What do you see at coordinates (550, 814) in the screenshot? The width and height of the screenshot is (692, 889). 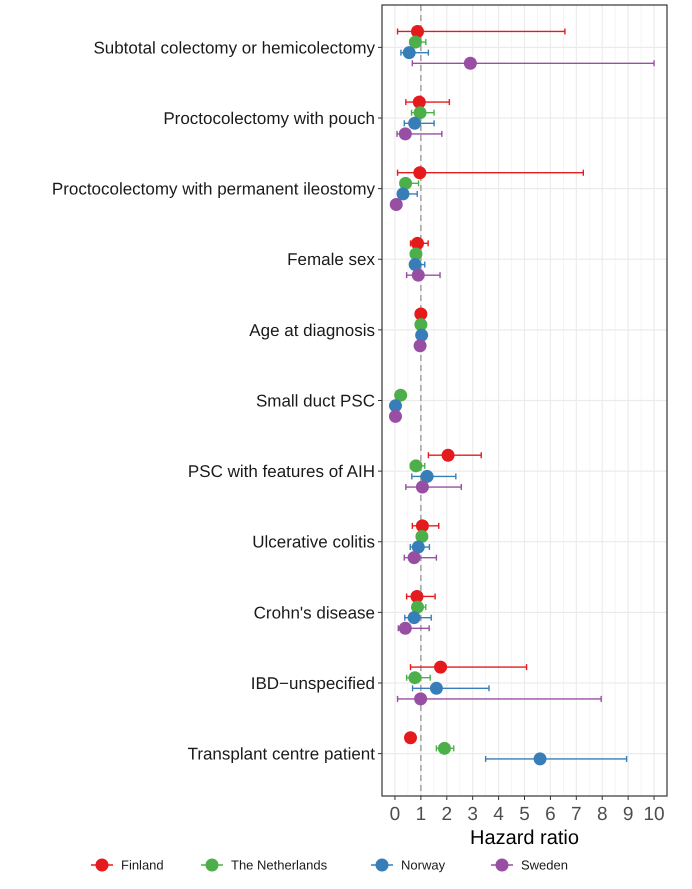 I see `x-tick-label: 6` at bounding box center [550, 814].